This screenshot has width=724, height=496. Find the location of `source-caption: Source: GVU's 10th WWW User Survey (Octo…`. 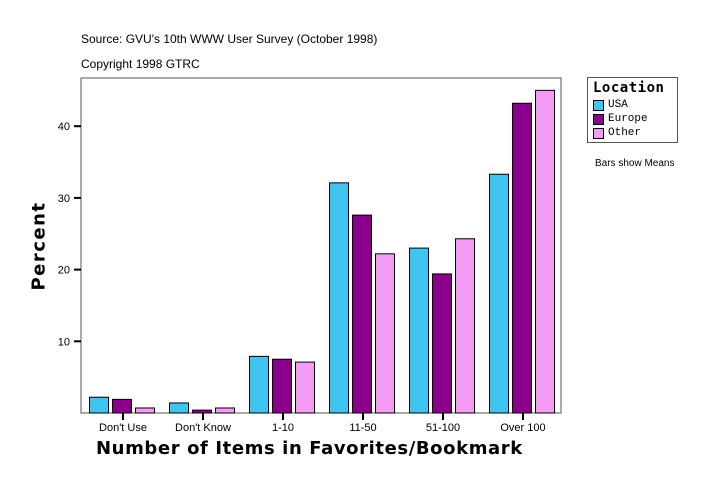

source-caption: Source: GVU's 10th WWW User Survey (Octo… is located at coordinates (229, 39).